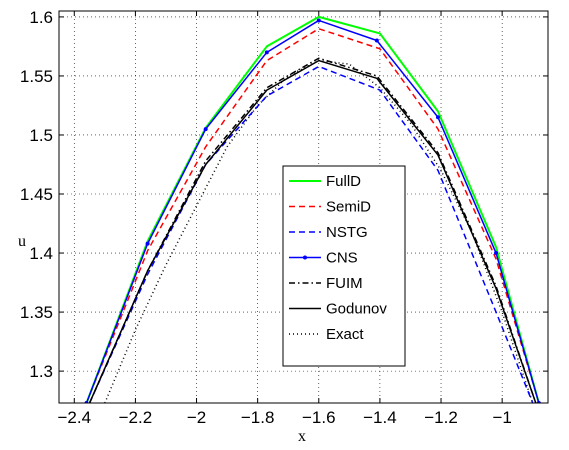  What do you see at coordinates (441, 417) in the screenshot?
I see `x-tick-label: −1.2` at bounding box center [441, 417].